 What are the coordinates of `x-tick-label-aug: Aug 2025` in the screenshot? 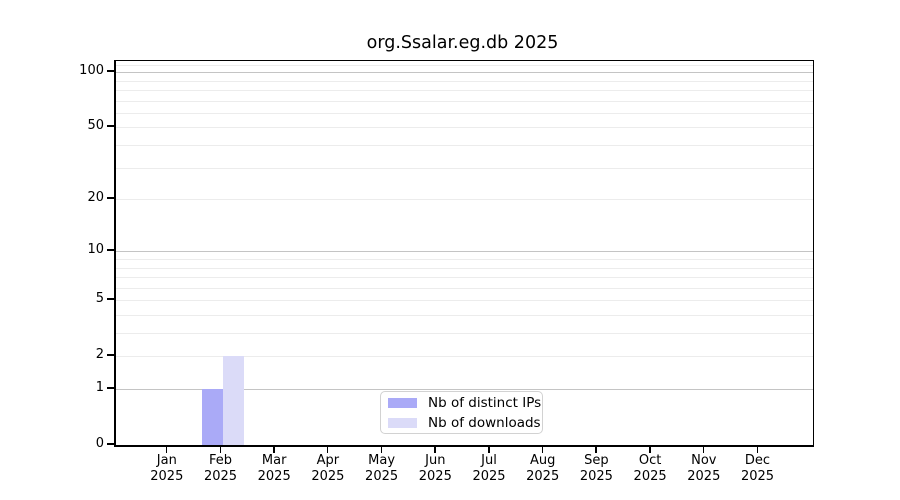 It's located at (543, 468).